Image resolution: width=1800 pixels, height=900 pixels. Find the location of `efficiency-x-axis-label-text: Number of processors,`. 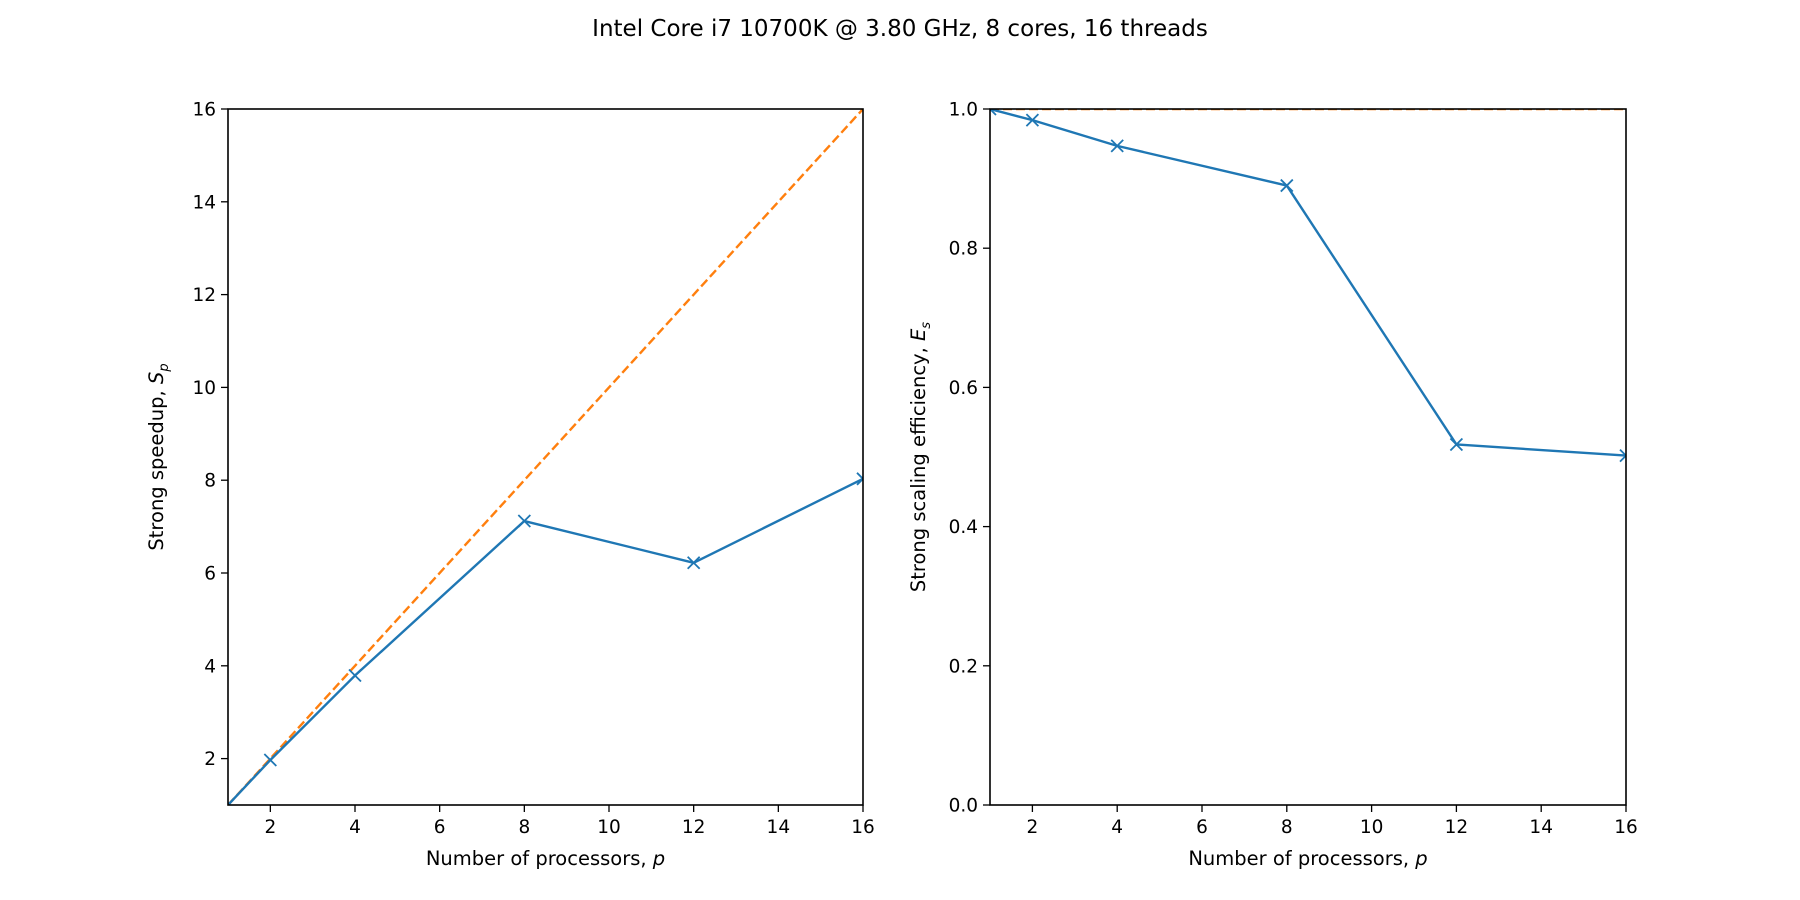

efficiency-x-axis-label-text: Number of processors, is located at coordinates (1301, 858).